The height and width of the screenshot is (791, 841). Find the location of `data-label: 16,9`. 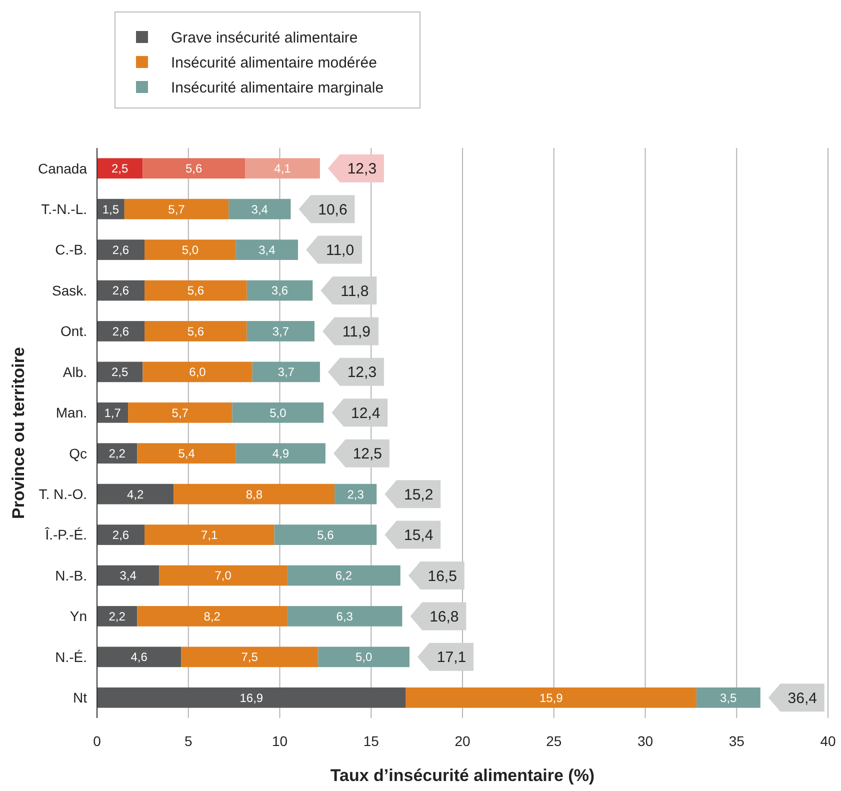

data-label: 16,9 is located at coordinates (252, 697).